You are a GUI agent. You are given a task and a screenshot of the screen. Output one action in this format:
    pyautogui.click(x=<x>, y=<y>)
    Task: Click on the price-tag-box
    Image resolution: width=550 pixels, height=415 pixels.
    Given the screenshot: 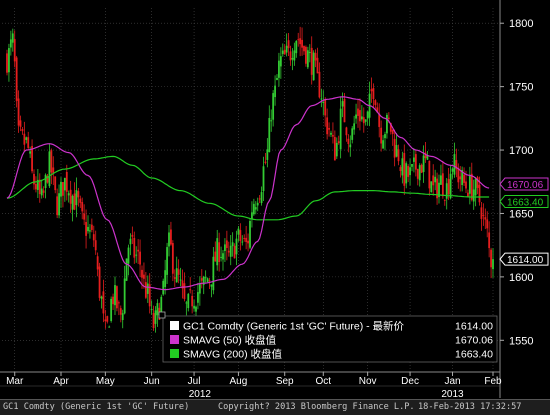 What is the action you would take?
    pyautogui.click(x=524, y=184)
    